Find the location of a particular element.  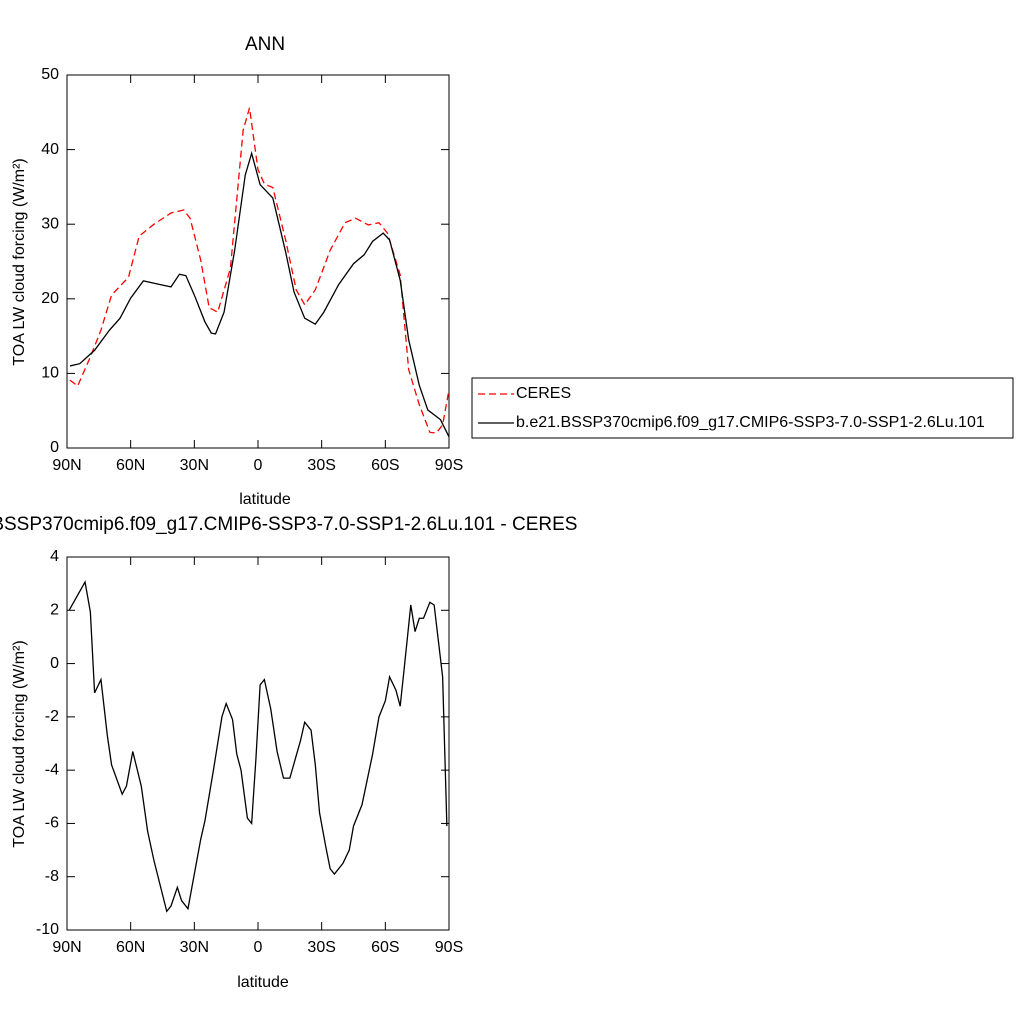

y-tick-label: 30 is located at coordinates (50, 223).